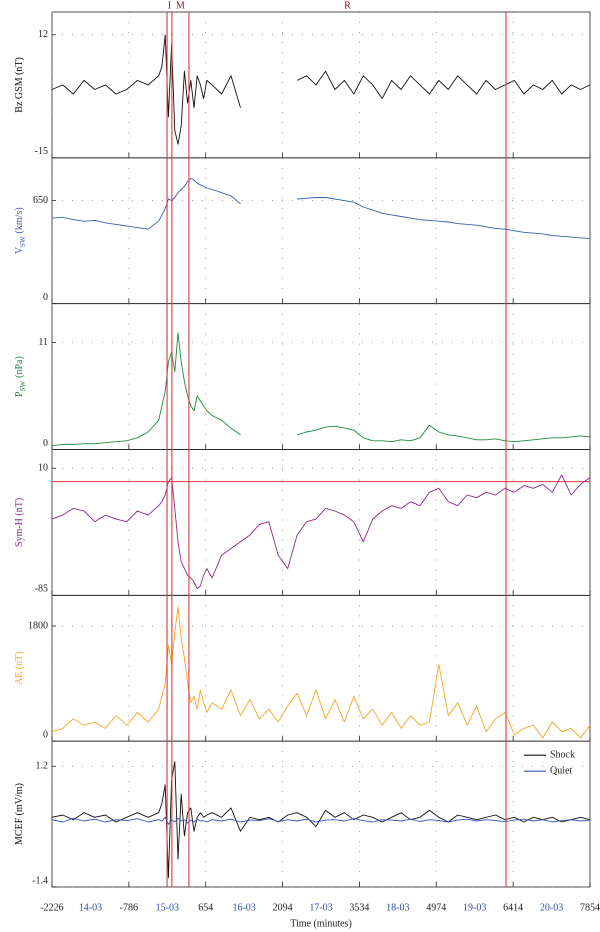  Describe the element at coordinates (38, 625) in the screenshot. I see `y-tick-label: 1800` at that location.